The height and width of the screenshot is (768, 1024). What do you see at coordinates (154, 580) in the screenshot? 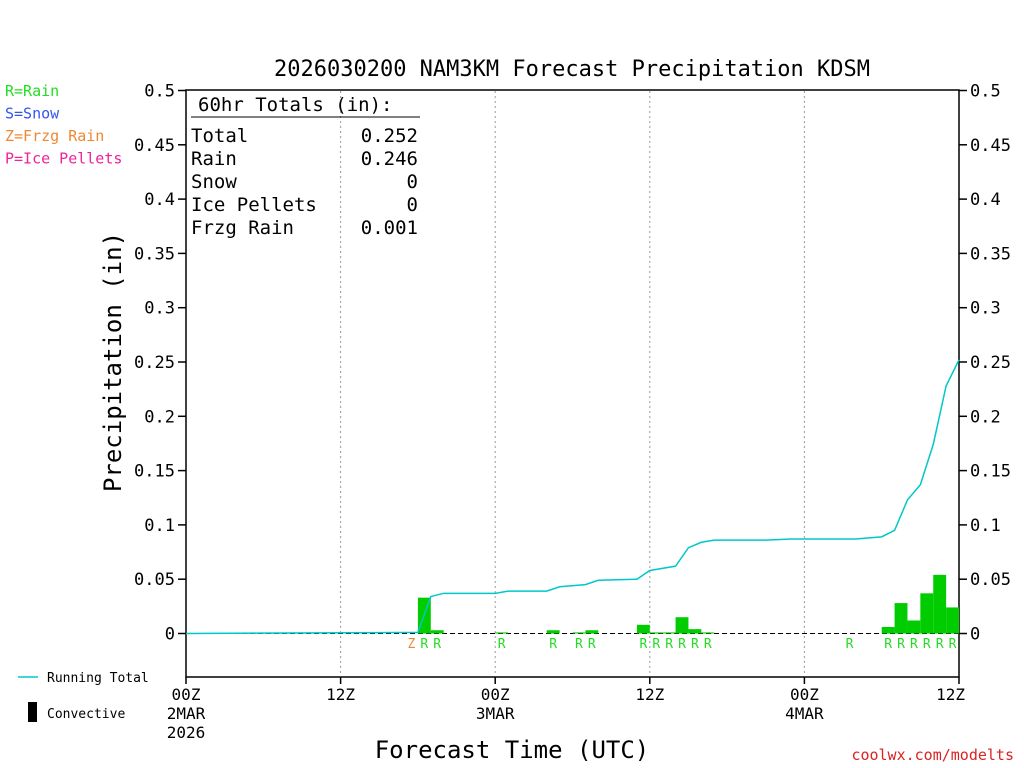
I see `y-tick-label: 0.05` at bounding box center [154, 580].